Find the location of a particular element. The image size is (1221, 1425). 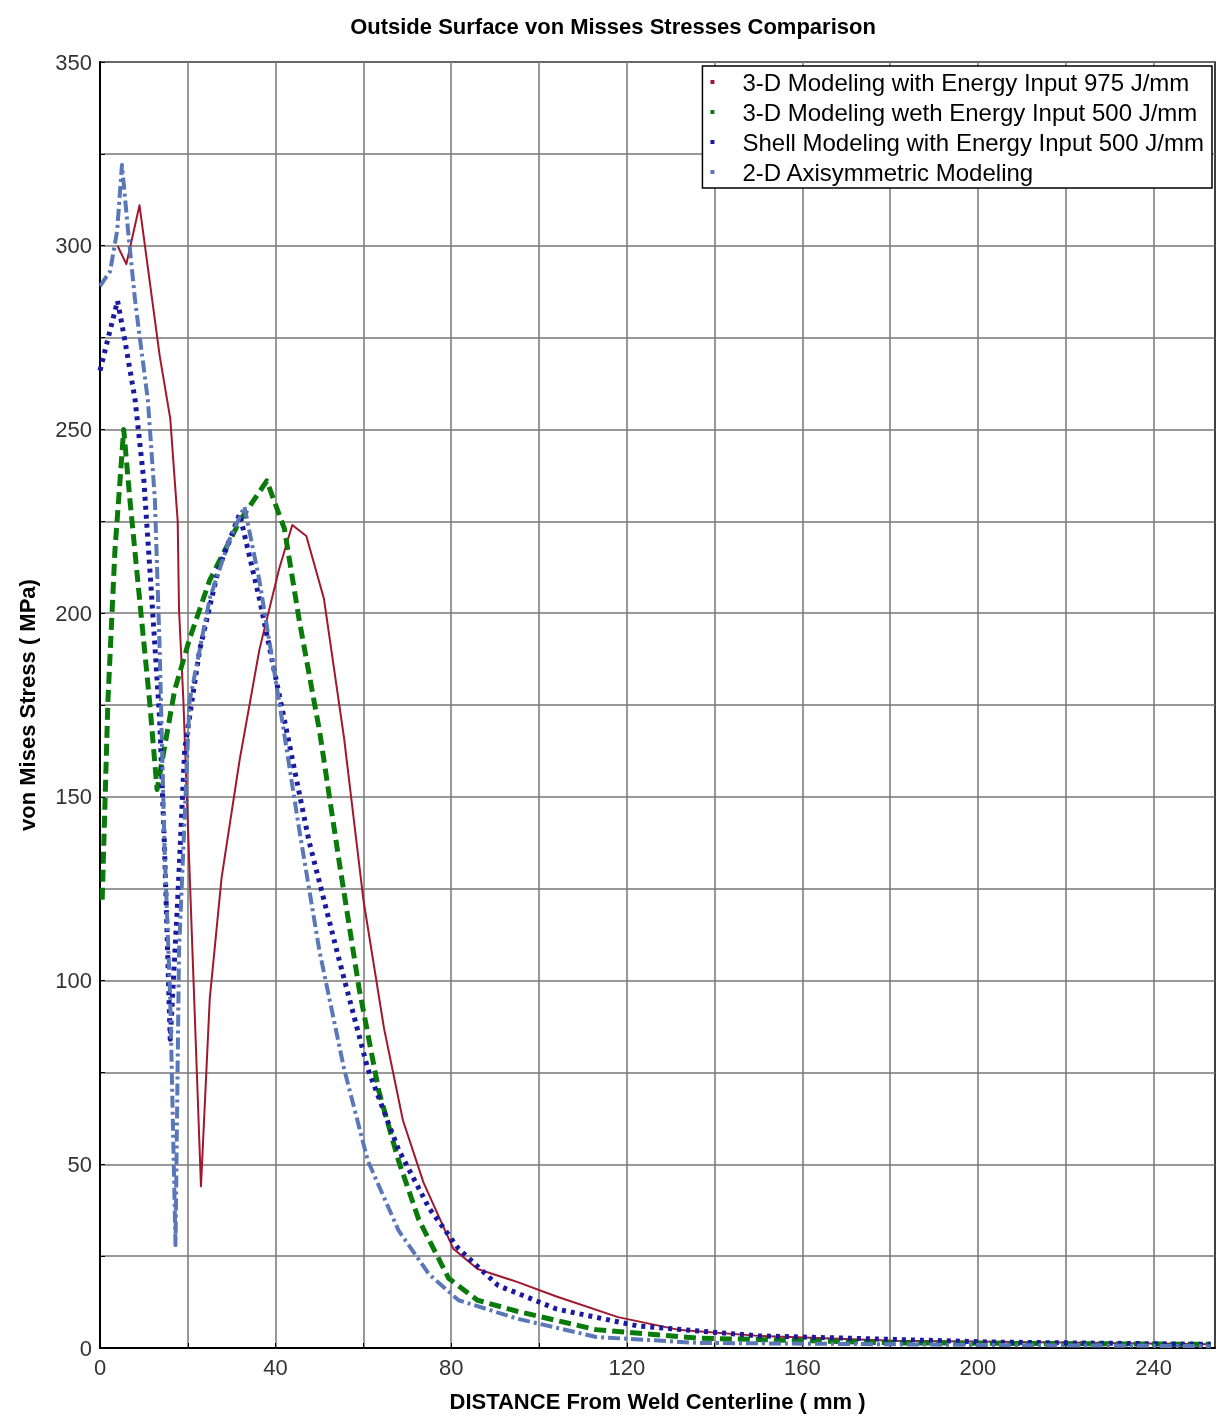

y-tick-label: 150 is located at coordinates (73, 797).